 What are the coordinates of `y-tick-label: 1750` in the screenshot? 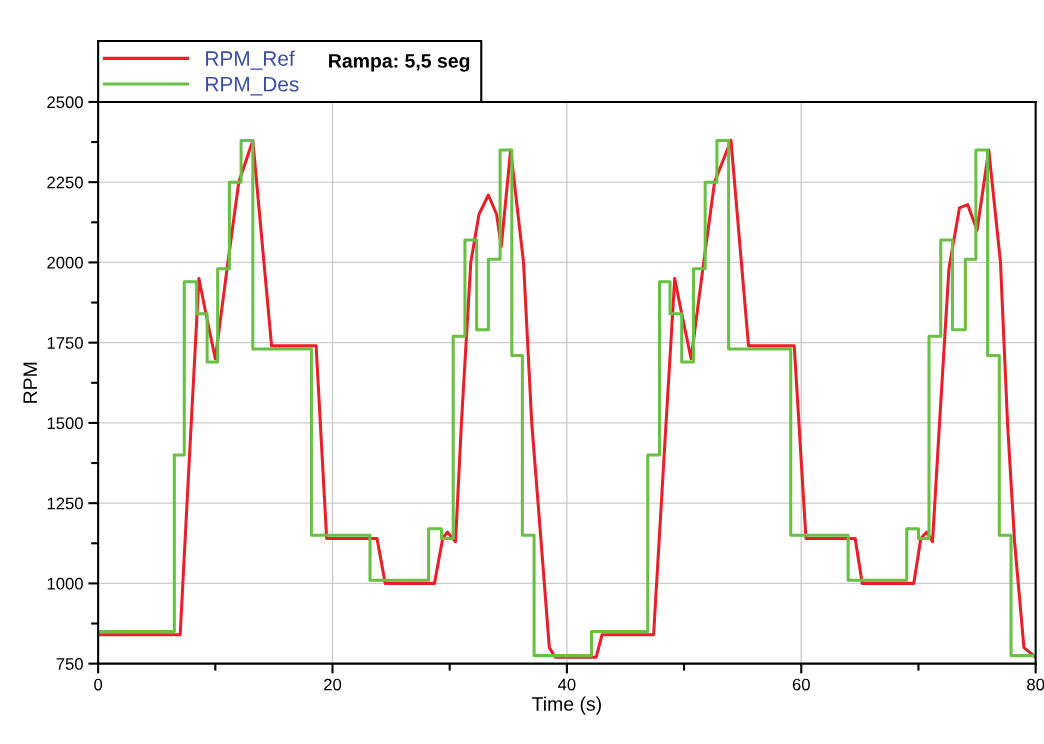 It's located at (65, 343).